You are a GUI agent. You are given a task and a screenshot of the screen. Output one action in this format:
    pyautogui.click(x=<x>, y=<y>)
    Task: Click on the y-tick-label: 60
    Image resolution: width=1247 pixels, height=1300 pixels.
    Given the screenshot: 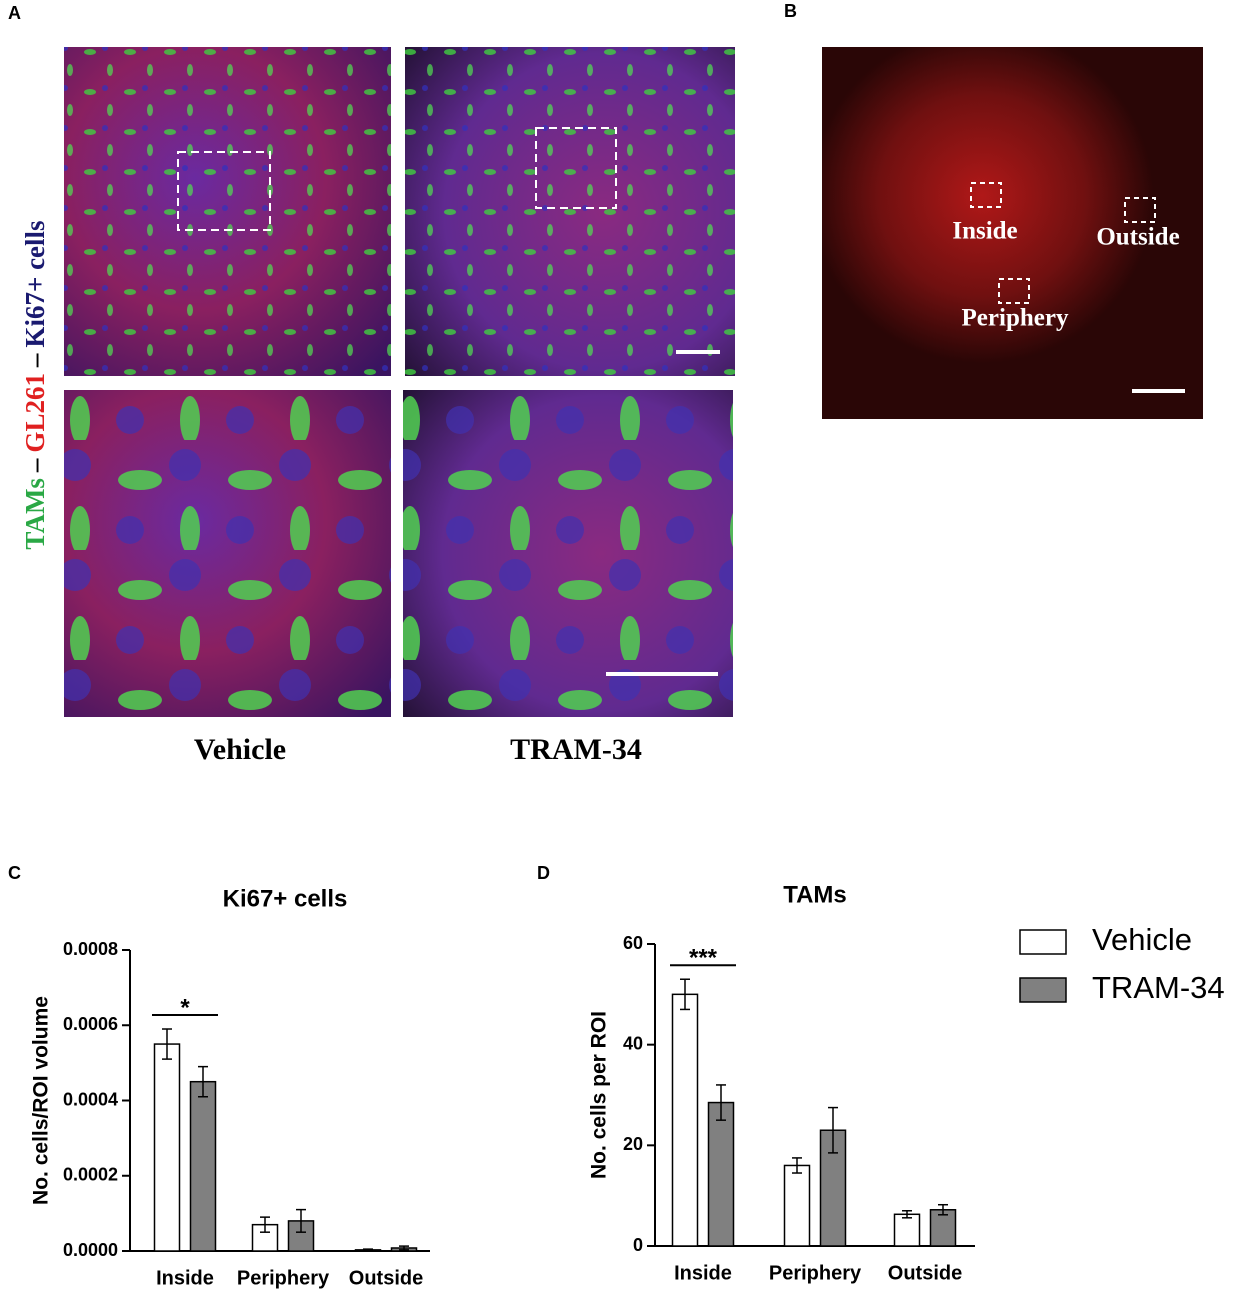 What is the action you would take?
    pyautogui.click(x=633, y=943)
    